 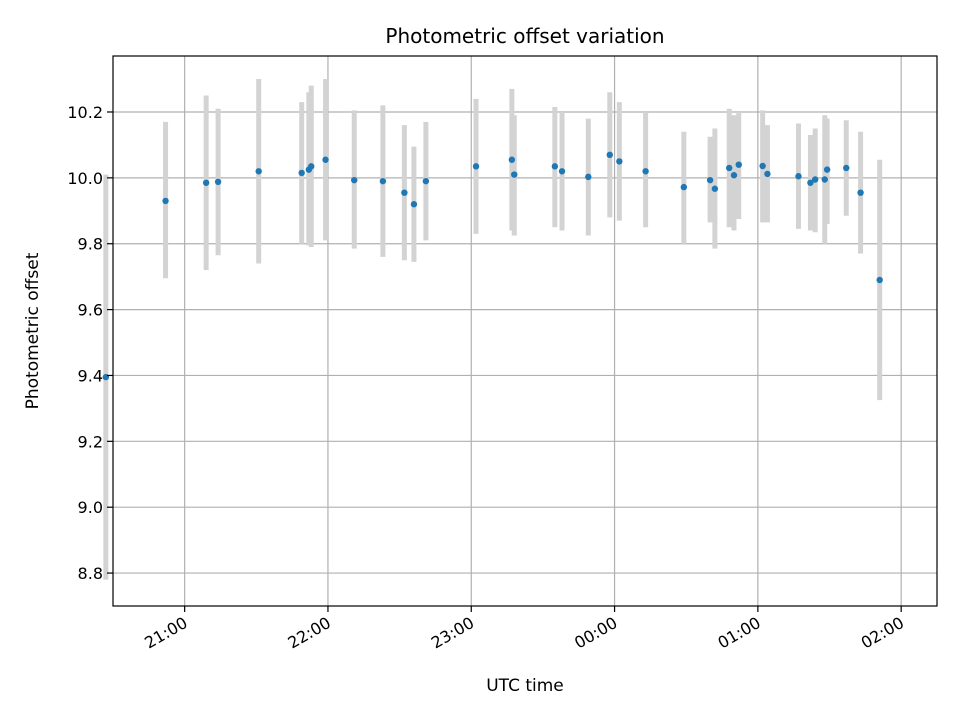 What do you see at coordinates (90, 573) in the screenshot?
I see `y-tick-label: 8.8` at bounding box center [90, 573].